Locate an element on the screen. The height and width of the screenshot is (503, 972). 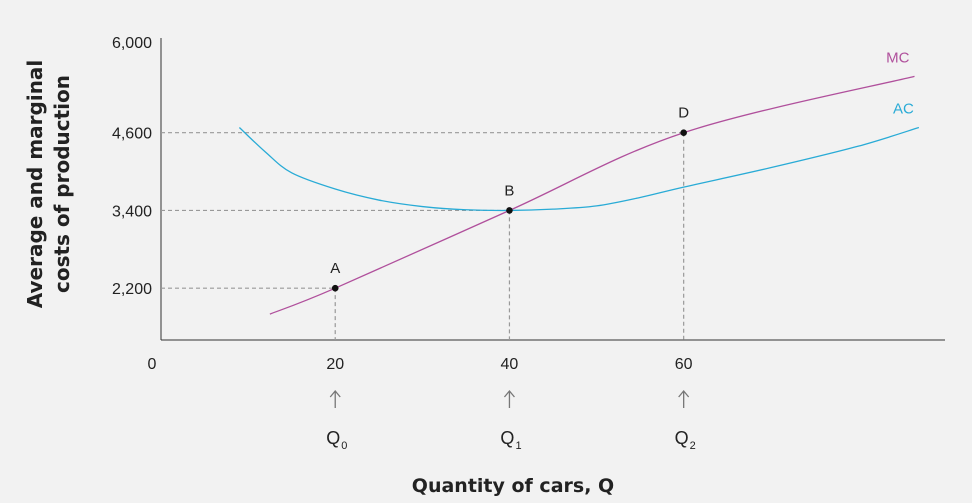
x-tick-label: 60 is located at coordinates (684, 364).